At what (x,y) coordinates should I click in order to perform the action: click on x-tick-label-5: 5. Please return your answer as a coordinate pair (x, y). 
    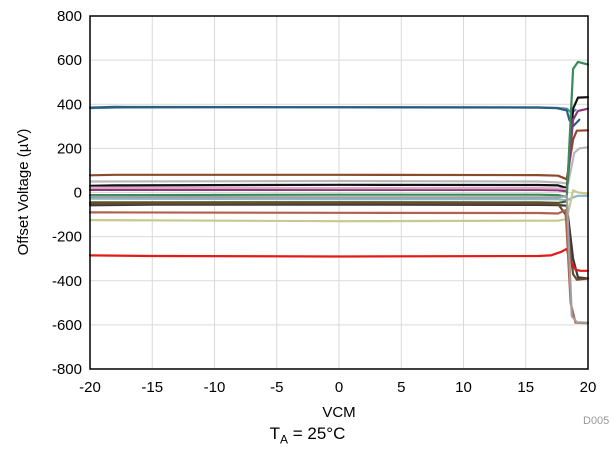
    Looking at the image, I should click on (401, 387).